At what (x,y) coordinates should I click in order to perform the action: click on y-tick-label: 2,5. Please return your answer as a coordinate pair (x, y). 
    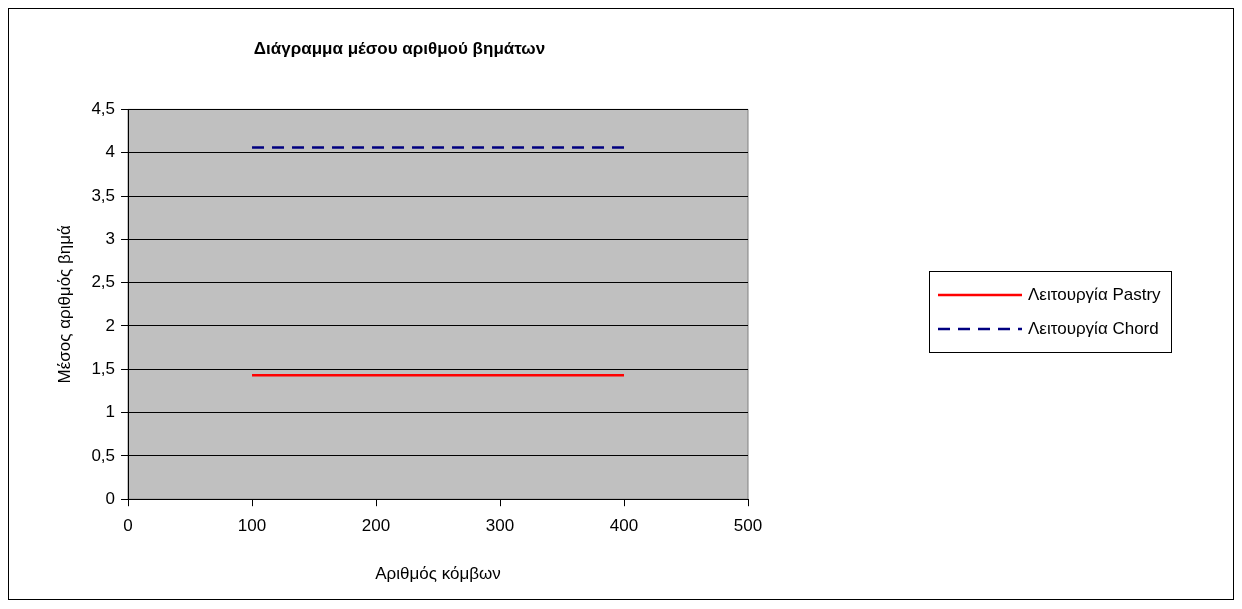
    Looking at the image, I should click on (103, 282).